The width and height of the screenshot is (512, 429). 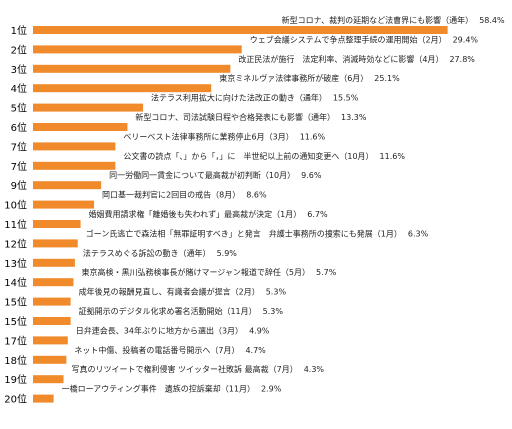 I want to click on rank-label: 17位, so click(x=15, y=340).